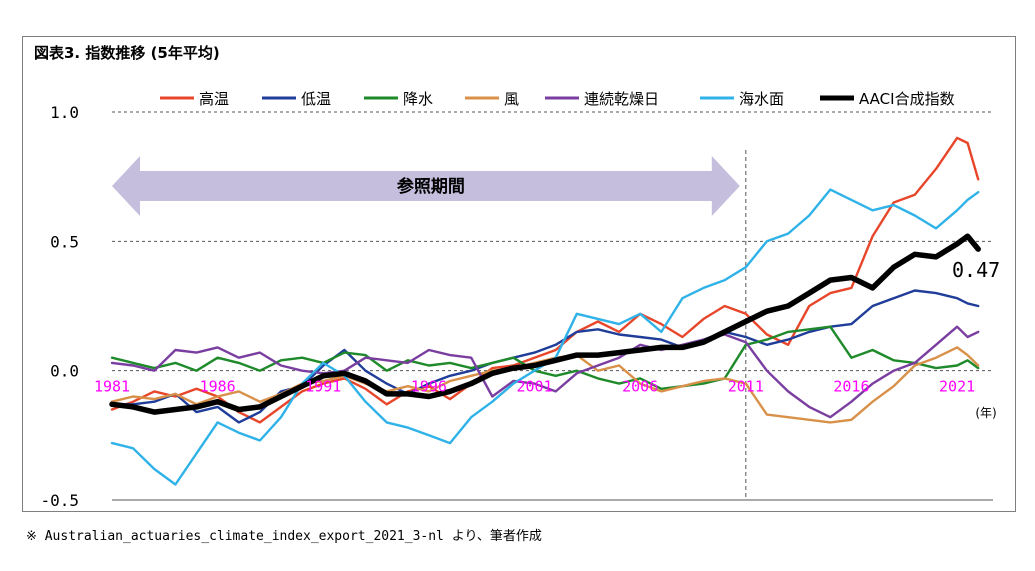  What do you see at coordinates (640, 387) in the screenshot?
I see `x-tick-label: 2006` at bounding box center [640, 387].